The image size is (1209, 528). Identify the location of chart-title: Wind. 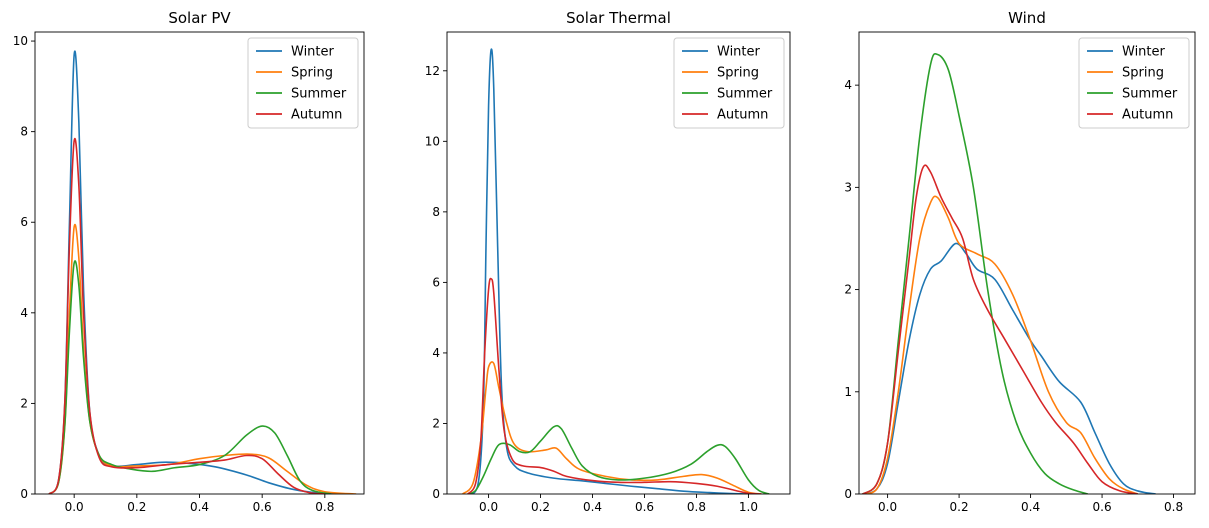
(1027, 18).